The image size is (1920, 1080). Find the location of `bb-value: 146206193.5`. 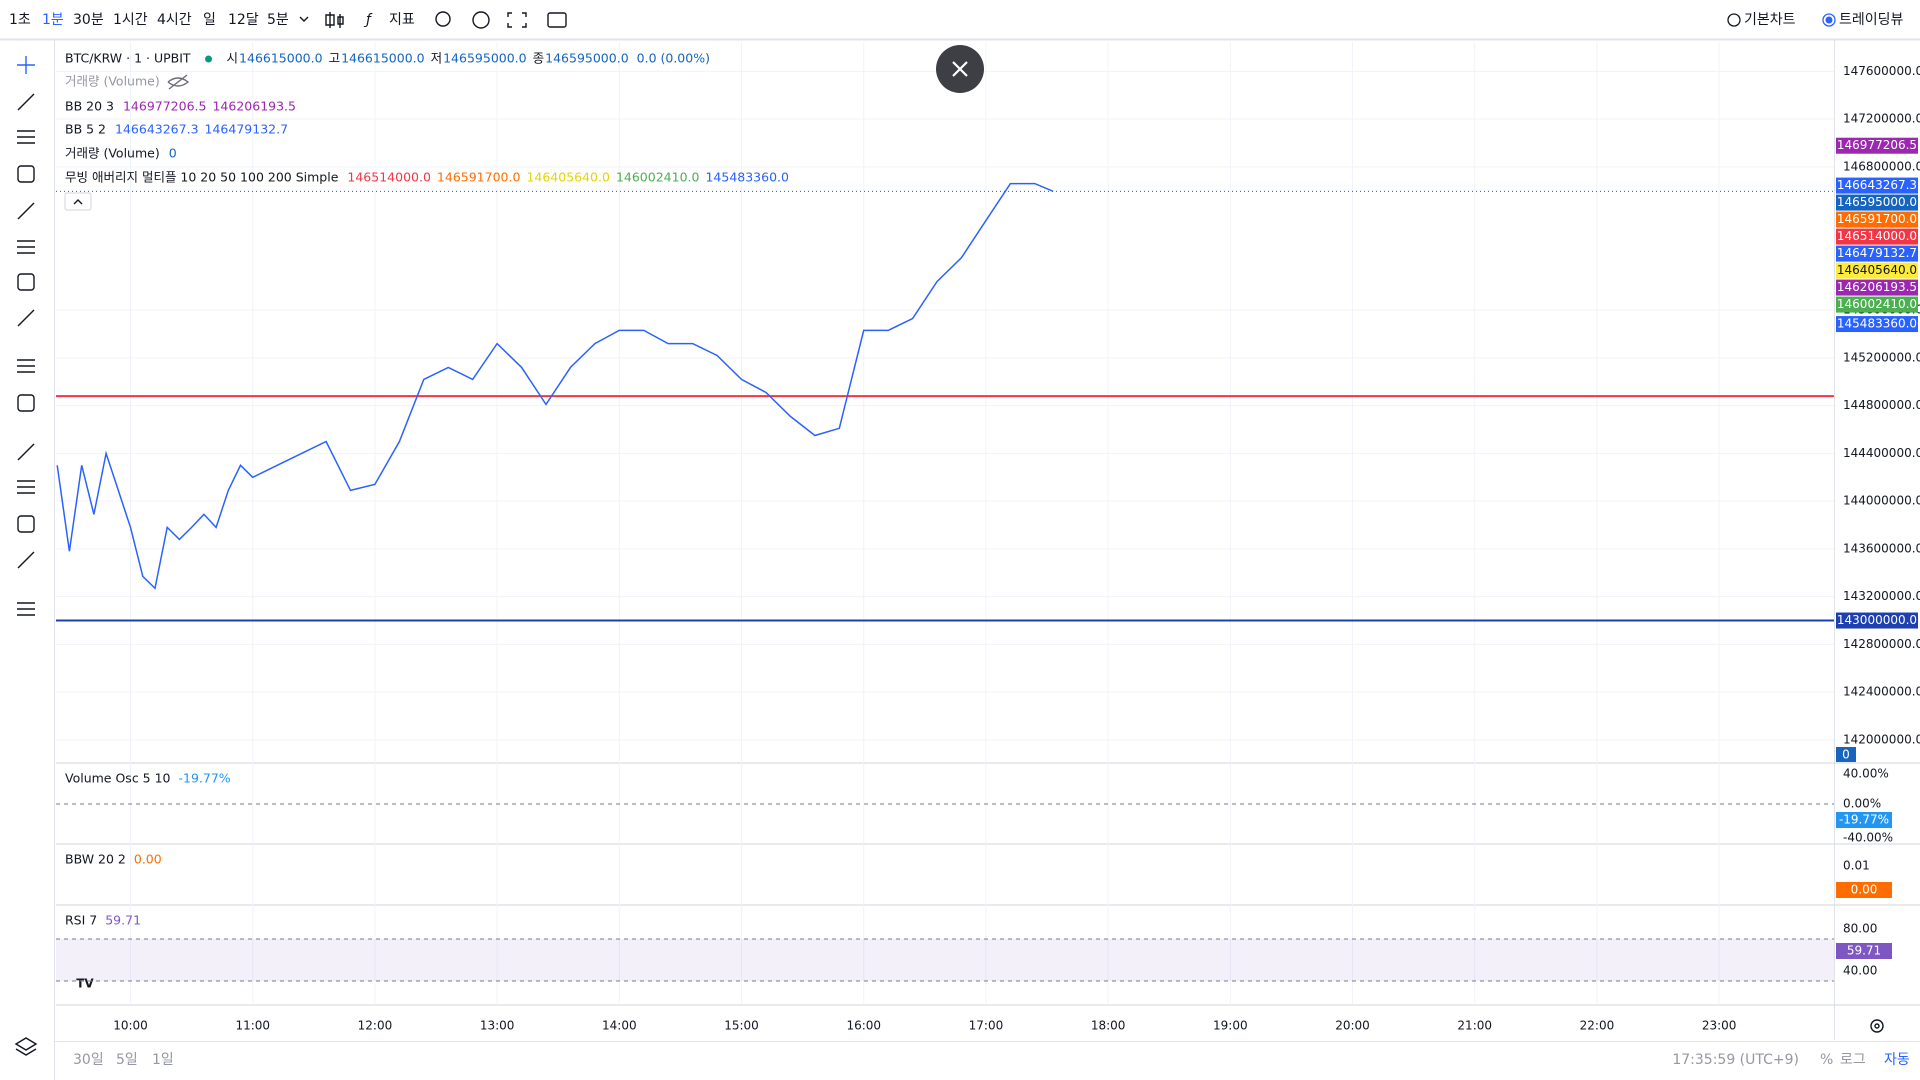

bb-value: 146206193.5 is located at coordinates (254, 106).